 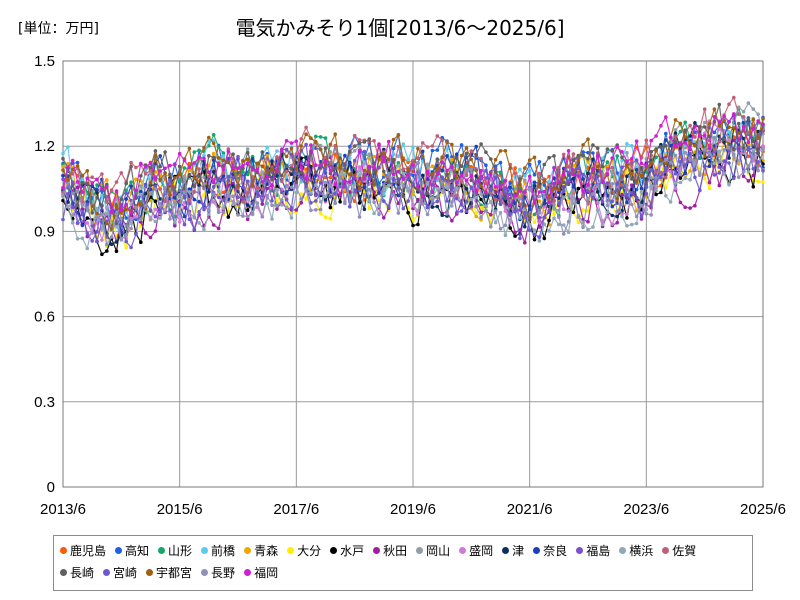 I want to click on legend-label: 奈良, so click(x=555, y=550).